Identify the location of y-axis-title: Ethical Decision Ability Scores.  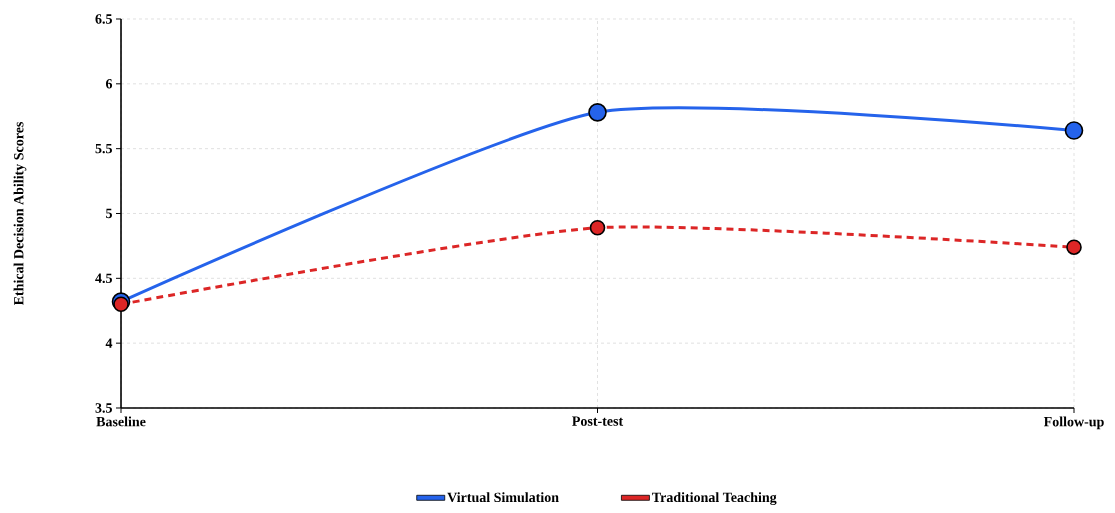
(20, 213).